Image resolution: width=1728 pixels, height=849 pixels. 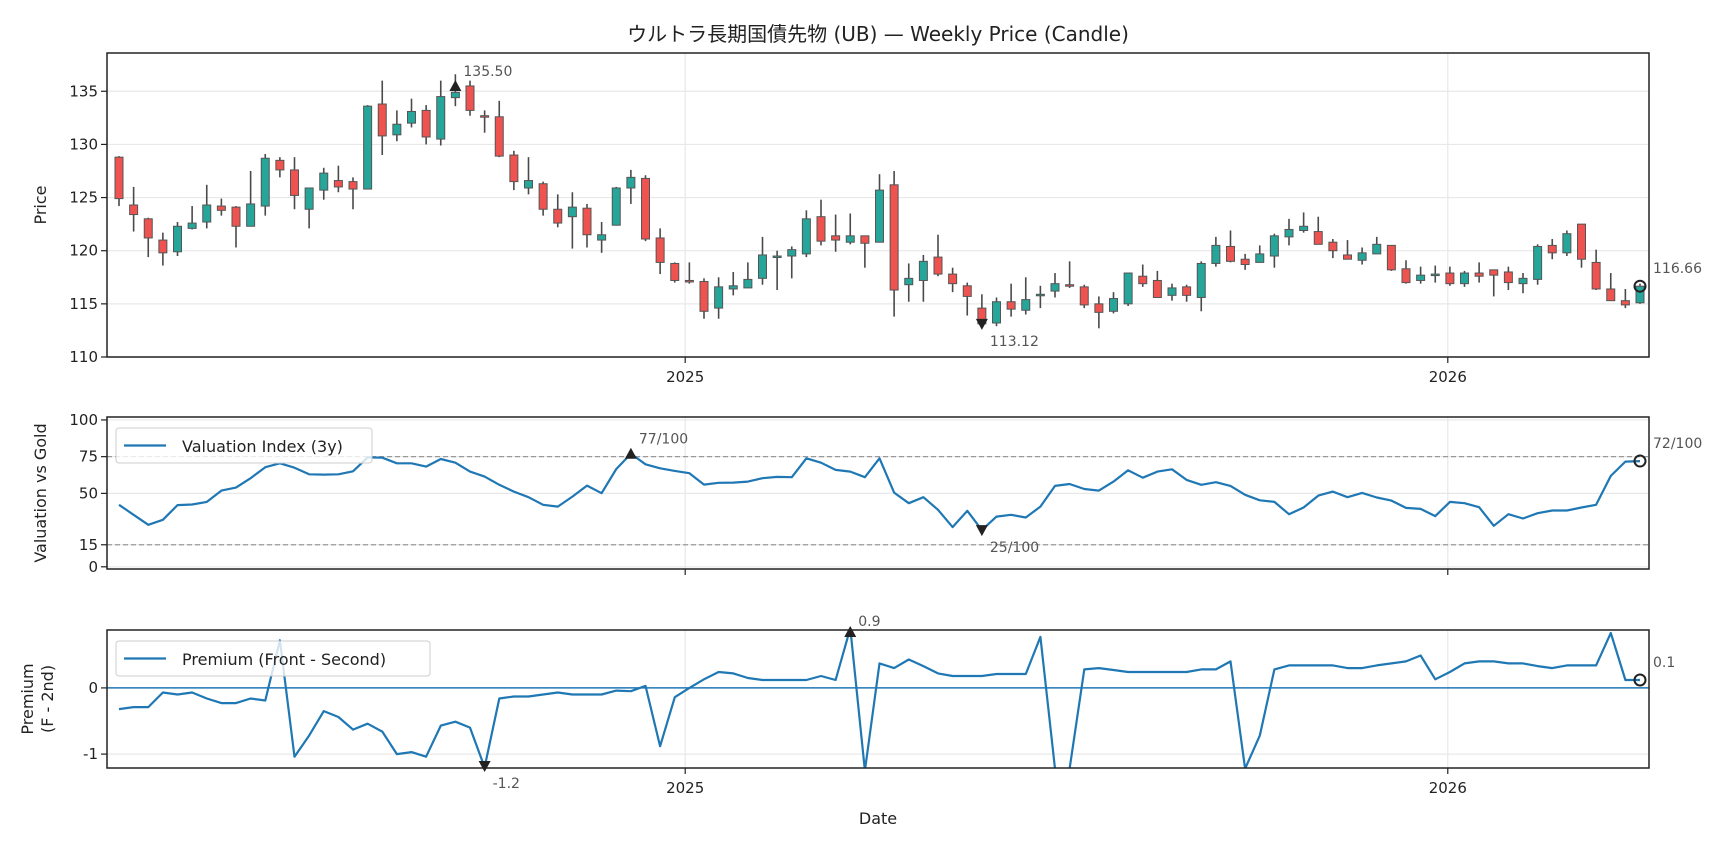 What do you see at coordinates (1664, 663) in the screenshot?
I see `last-annotation: 0.1` at bounding box center [1664, 663].